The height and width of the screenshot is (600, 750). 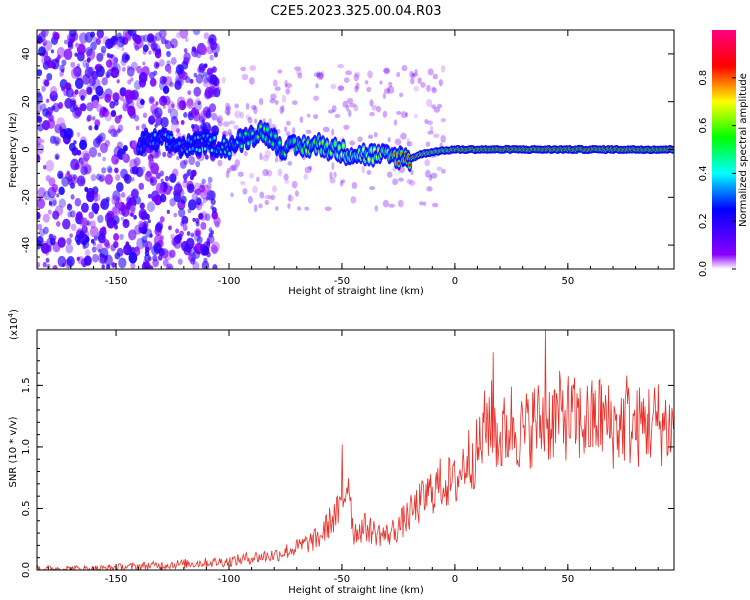 What do you see at coordinates (26, 570) in the screenshot?
I see `snr-ytick-label: 0.0` at bounding box center [26, 570].